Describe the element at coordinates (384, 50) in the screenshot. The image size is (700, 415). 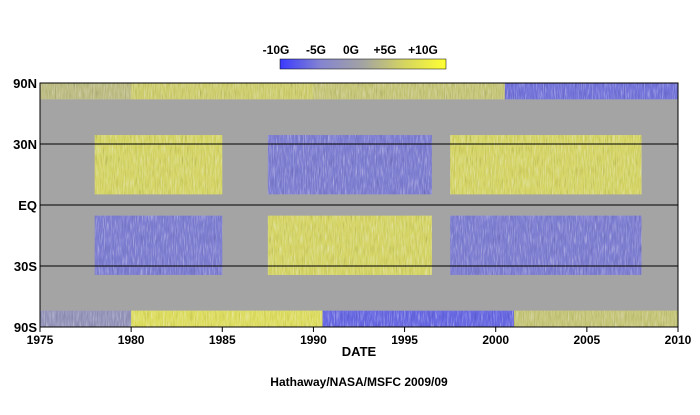
I see `colorbar-label: +5G` at that location.